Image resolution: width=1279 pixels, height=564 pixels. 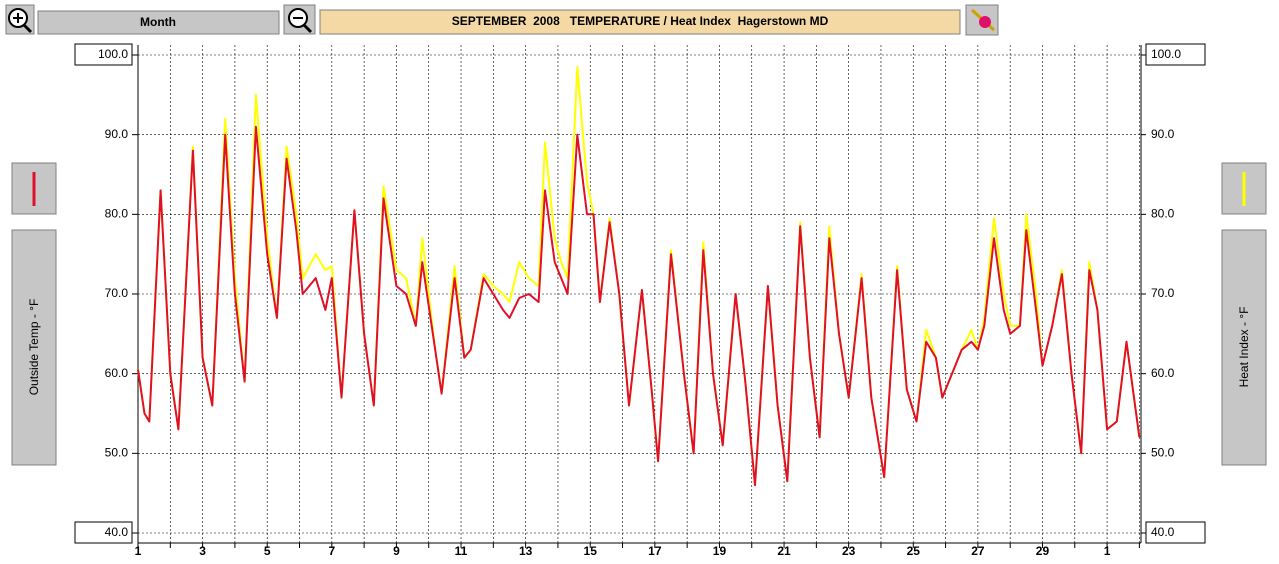 What do you see at coordinates (720, 551) in the screenshot?
I see `x-tick-label: 19` at bounding box center [720, 551].